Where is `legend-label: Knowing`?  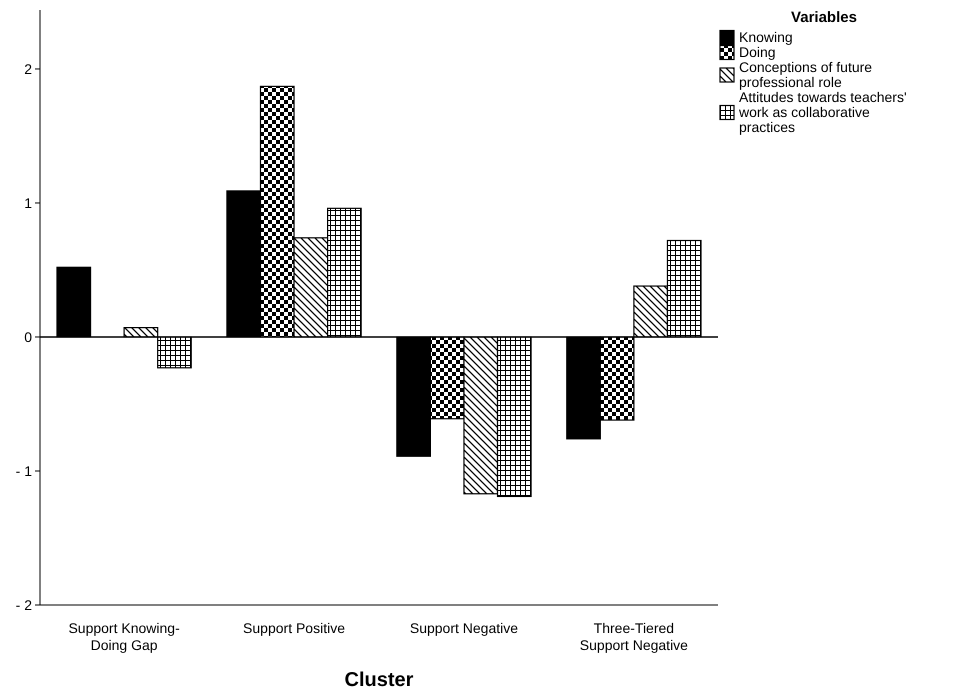 legend-label: Knowing is located at coordinates (766, 37).